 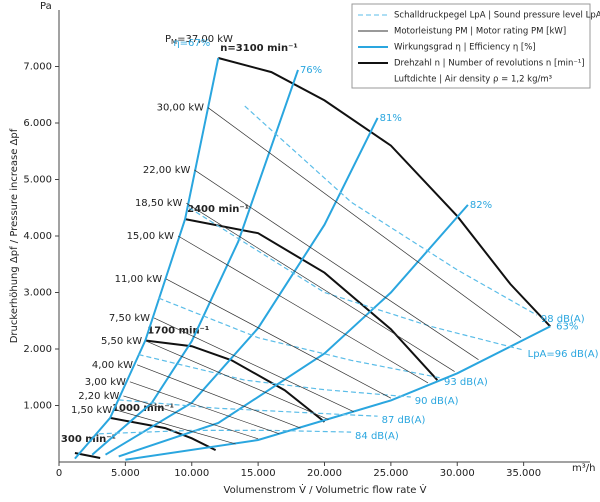 What do you see at coordinates (523, 473) in the screenshot?
I see `x-tick-label: 35.000` at bounding box center [523, 473].